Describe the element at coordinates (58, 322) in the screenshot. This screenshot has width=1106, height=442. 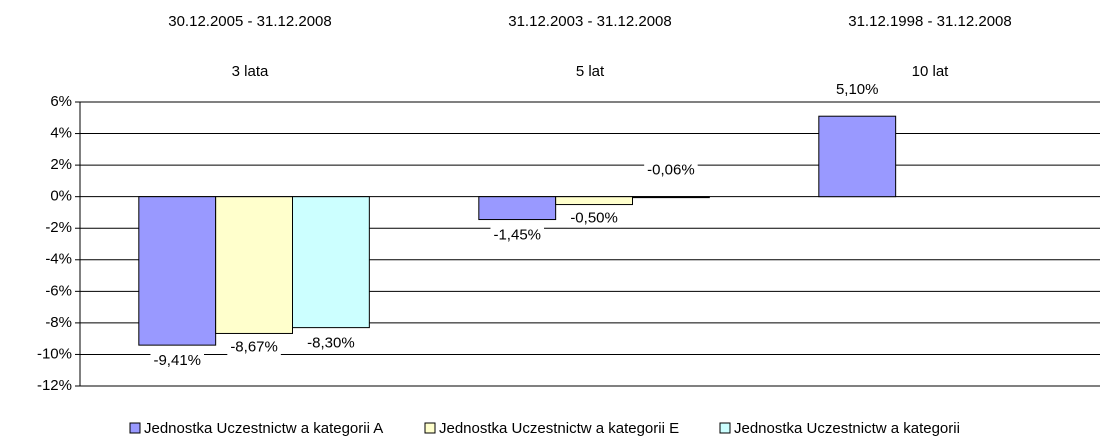
I see `y-tick-label: -8%` at that location.